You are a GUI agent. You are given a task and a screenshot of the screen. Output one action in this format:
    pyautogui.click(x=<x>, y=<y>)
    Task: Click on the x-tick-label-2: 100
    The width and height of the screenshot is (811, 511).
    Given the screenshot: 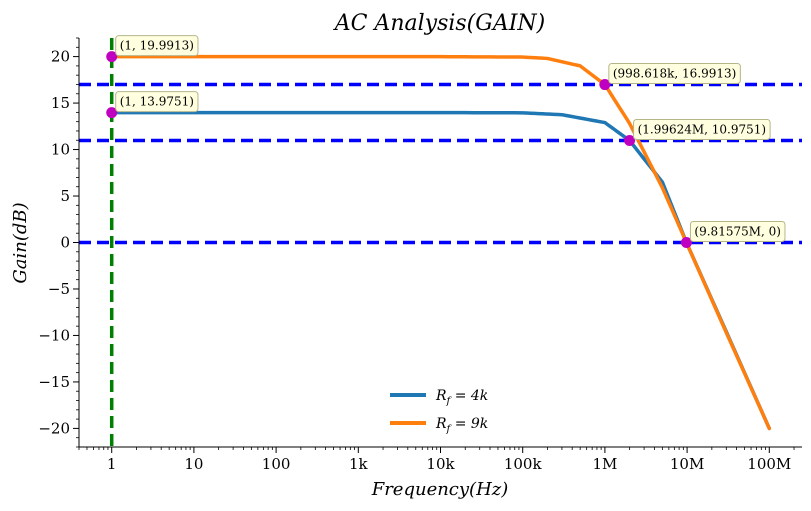 What is the action you would take?
    pyautogui.click(x=276, y=464)
    